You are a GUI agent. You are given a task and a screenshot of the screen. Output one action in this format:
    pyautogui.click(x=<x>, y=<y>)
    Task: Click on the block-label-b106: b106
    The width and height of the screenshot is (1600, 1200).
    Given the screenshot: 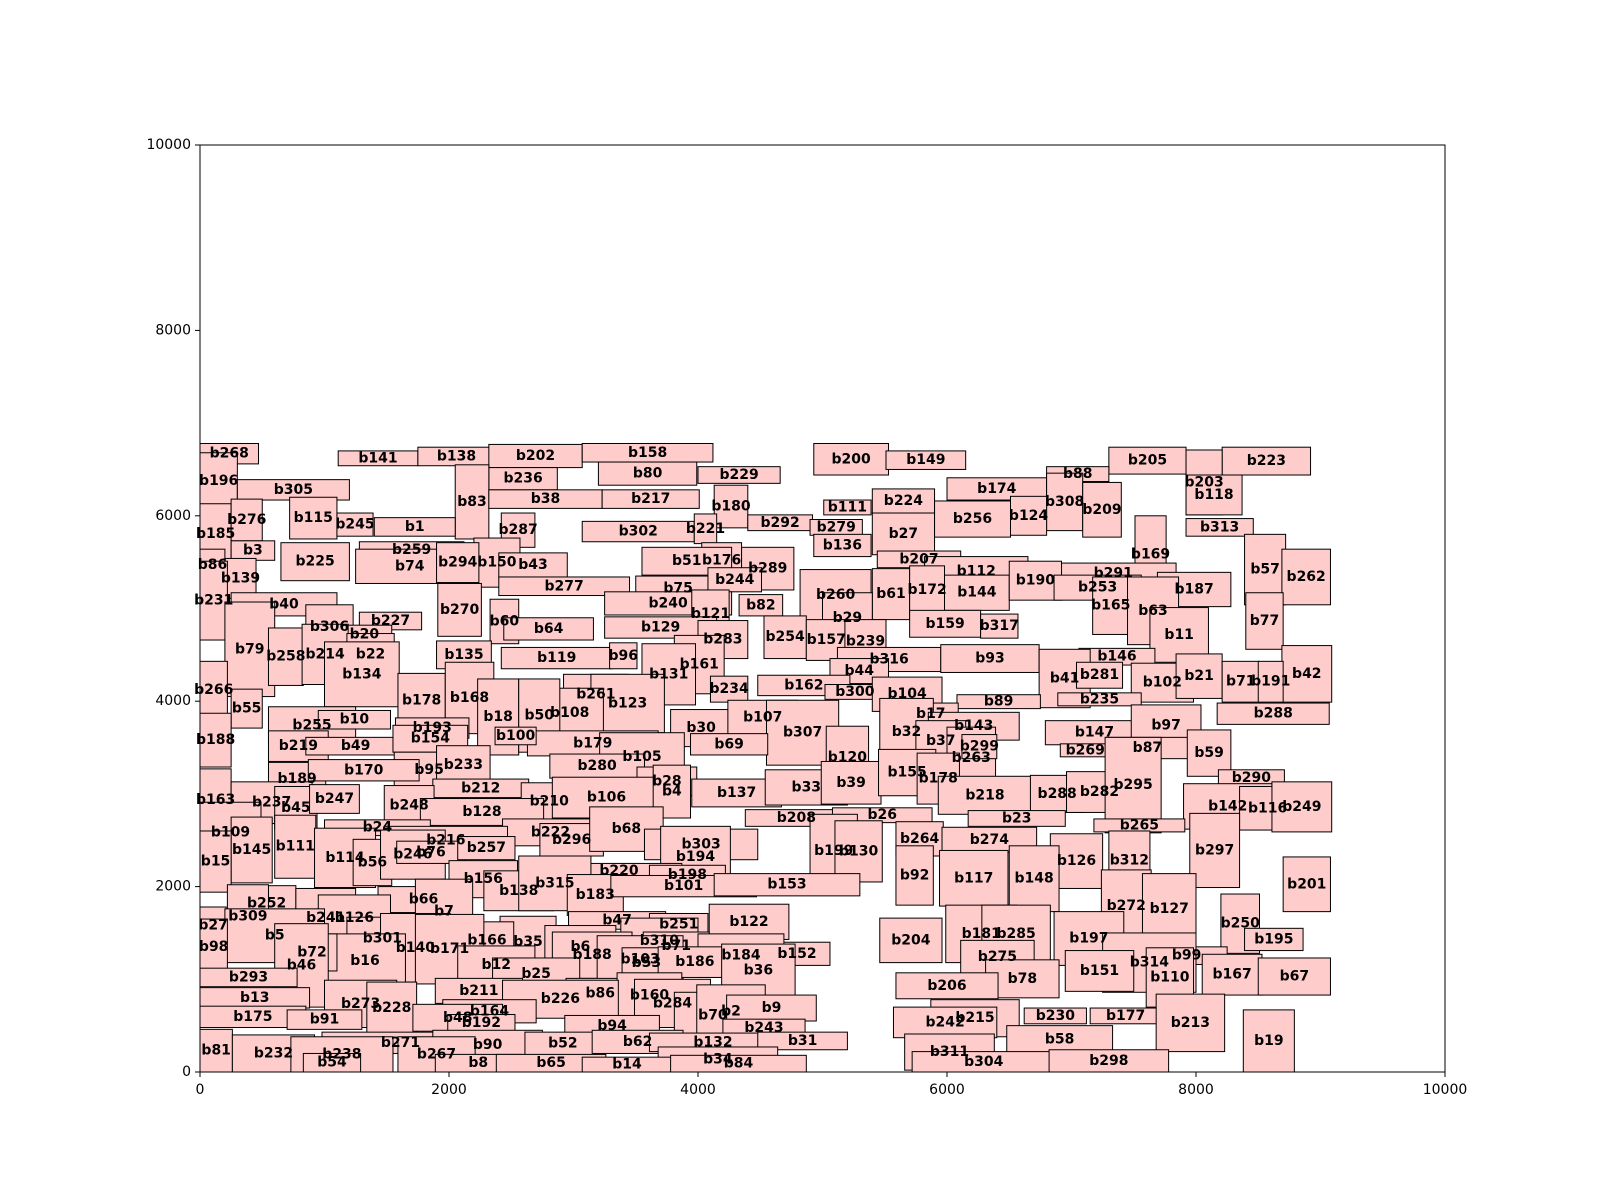 What is the action you would take?
    pyautogui.click(x=606, y=798)
    